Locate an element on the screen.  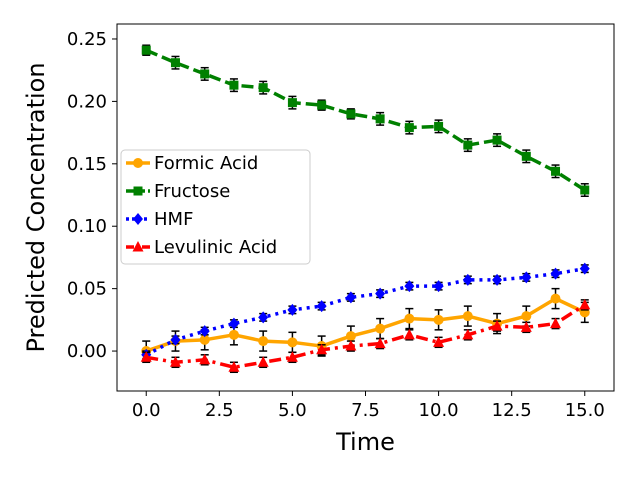
x-axis: 0.0 2.5 5.0 7.5 10.0 12.5 15.0 is located at coordinates (368, 406).